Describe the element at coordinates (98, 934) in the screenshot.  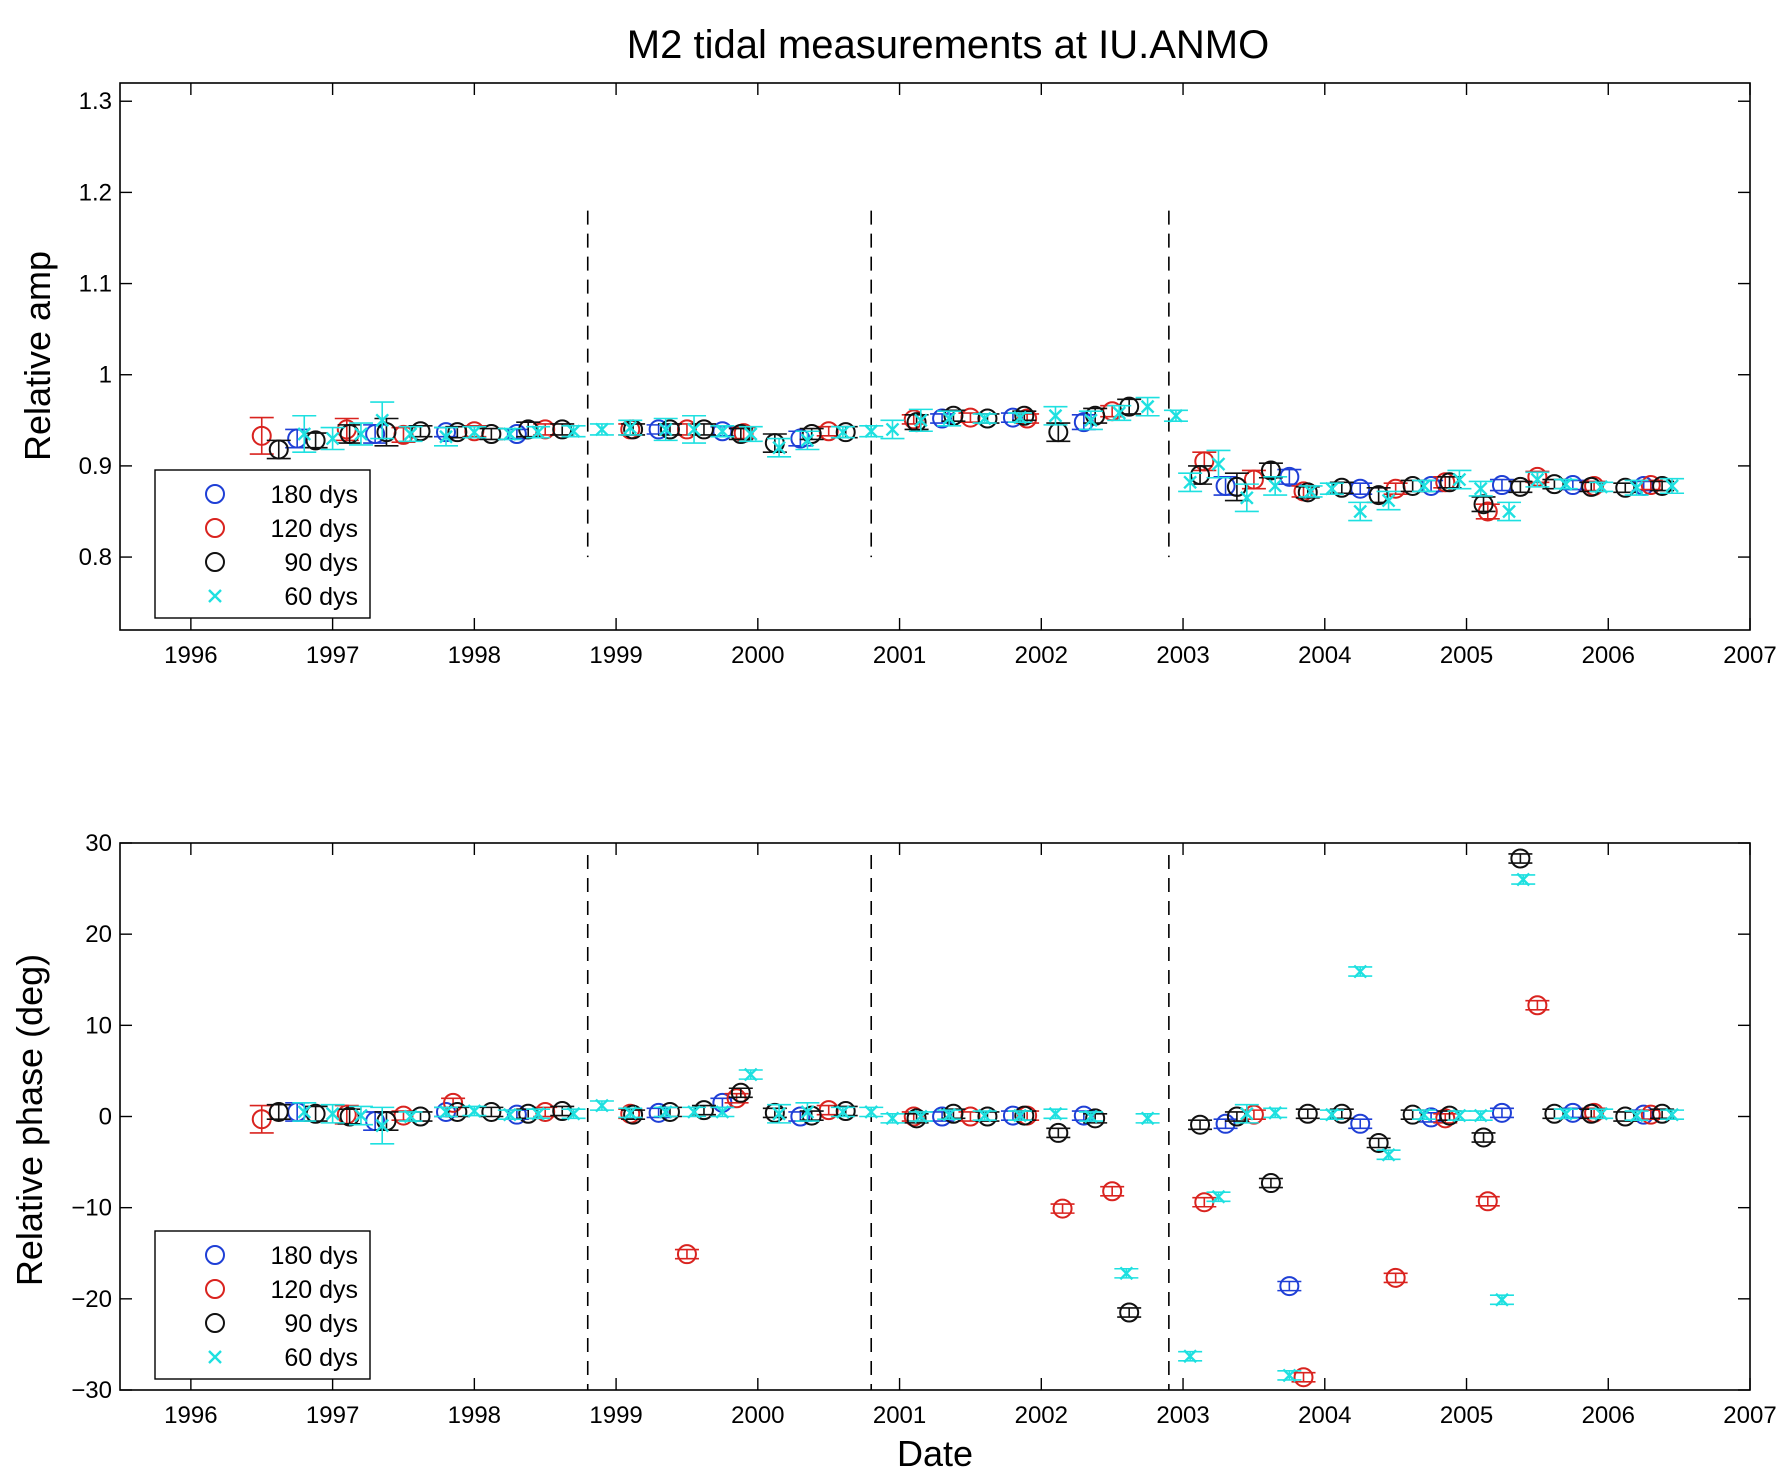
I see `y-tick-label: 20` at that location.